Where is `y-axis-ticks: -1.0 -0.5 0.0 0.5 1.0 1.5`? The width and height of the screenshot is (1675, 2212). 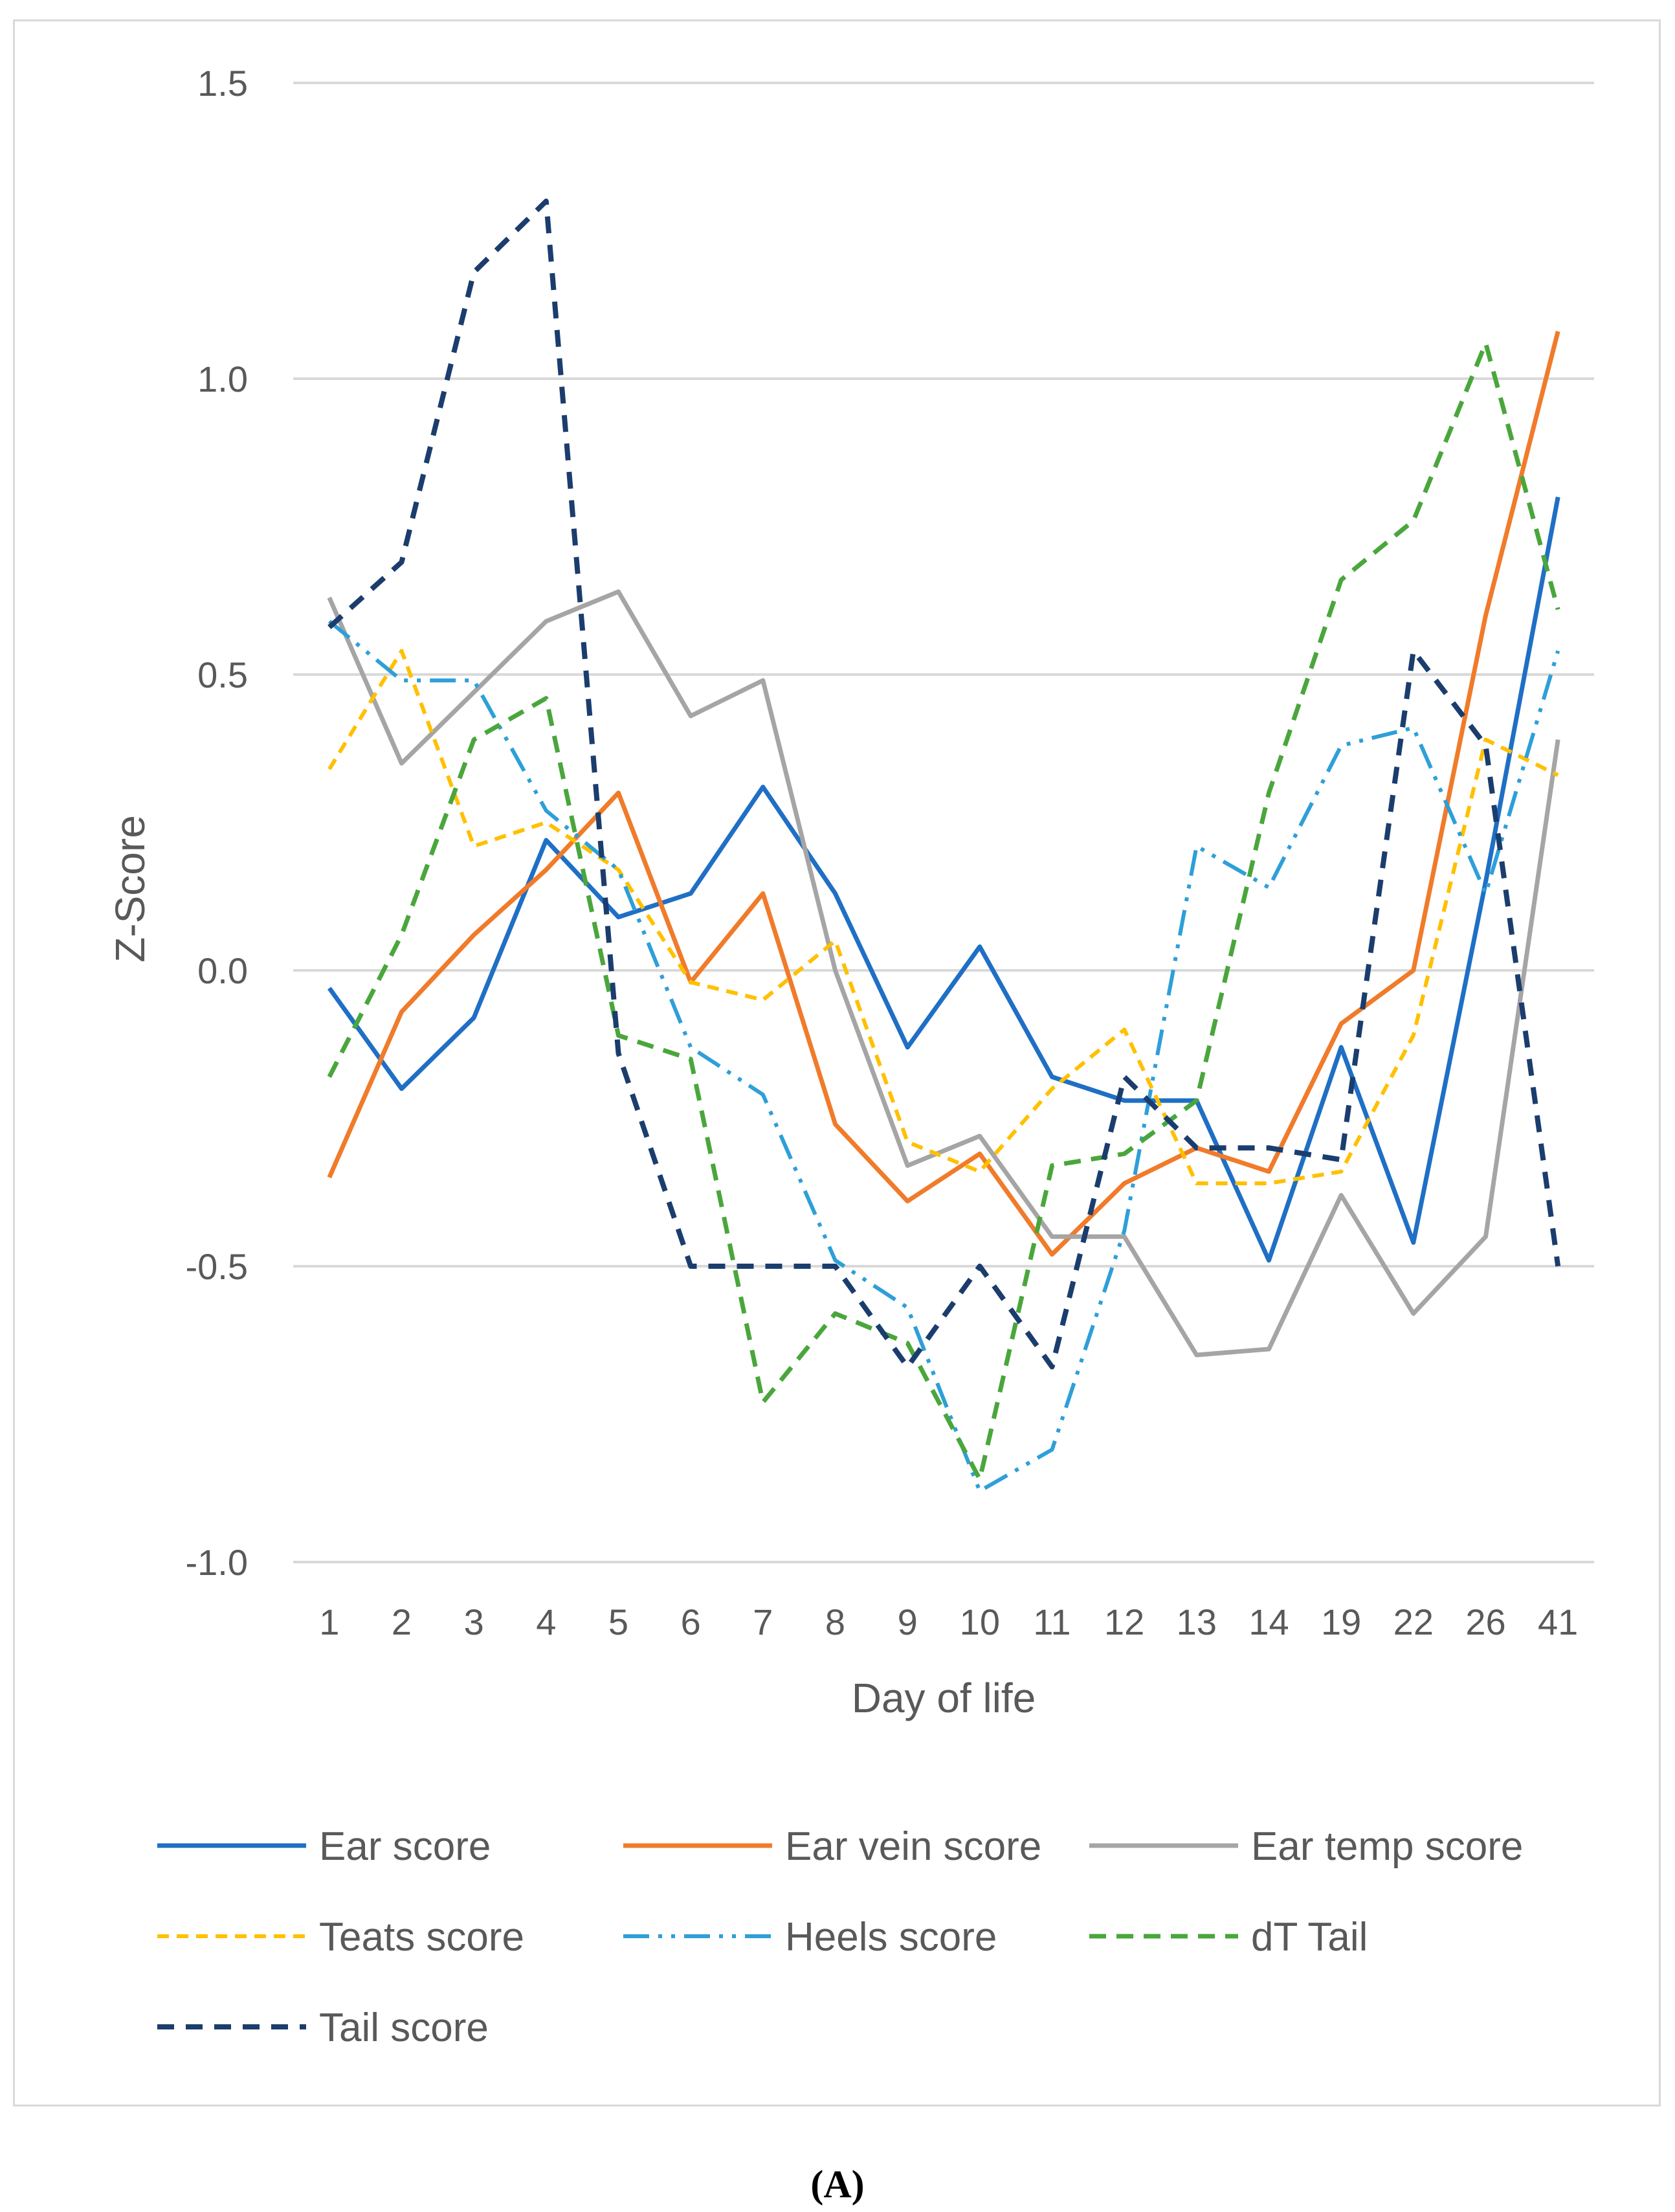
y-axis-ticks: -1.0 -0.5 0.0 0.5 1.0 1.5 is located at coordinates (217, 823).